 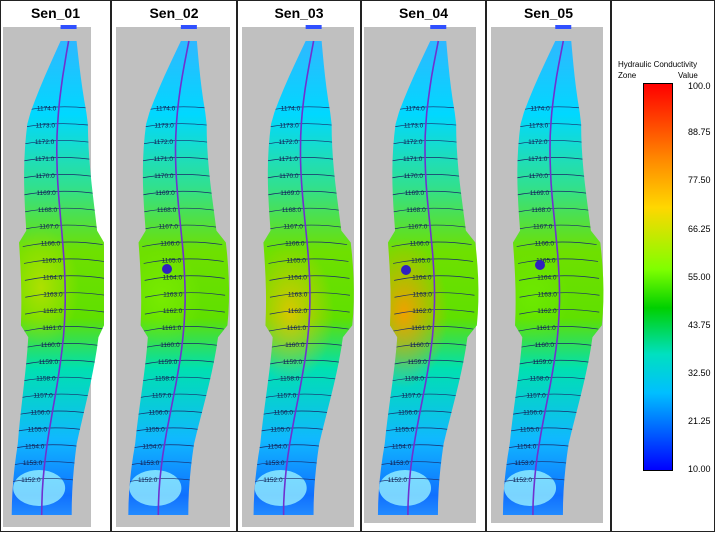 What do you see at coordinates (627, 75) in the screenshot?
I see `legend-zone-label: Zone` at bounding box center [627, 75].